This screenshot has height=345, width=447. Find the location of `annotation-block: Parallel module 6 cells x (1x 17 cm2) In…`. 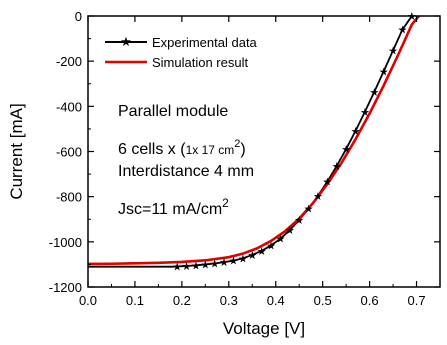

annotation-block: Parallel module 6 cells x (1x 17 cm2) In… is located at coordinates (186, 160).